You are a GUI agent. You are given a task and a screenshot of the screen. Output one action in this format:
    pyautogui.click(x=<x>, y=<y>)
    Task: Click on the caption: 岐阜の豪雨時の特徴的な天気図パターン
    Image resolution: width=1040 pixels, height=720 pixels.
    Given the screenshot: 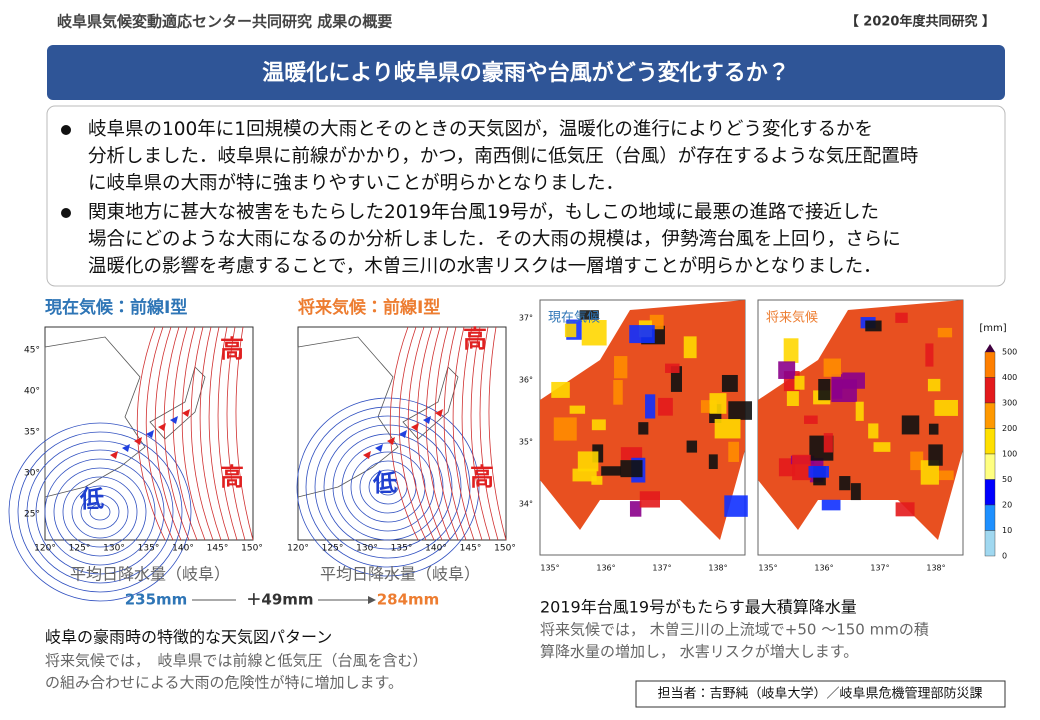 What is the action you would take?
    pyautogui.click(x=188, y=637)
    